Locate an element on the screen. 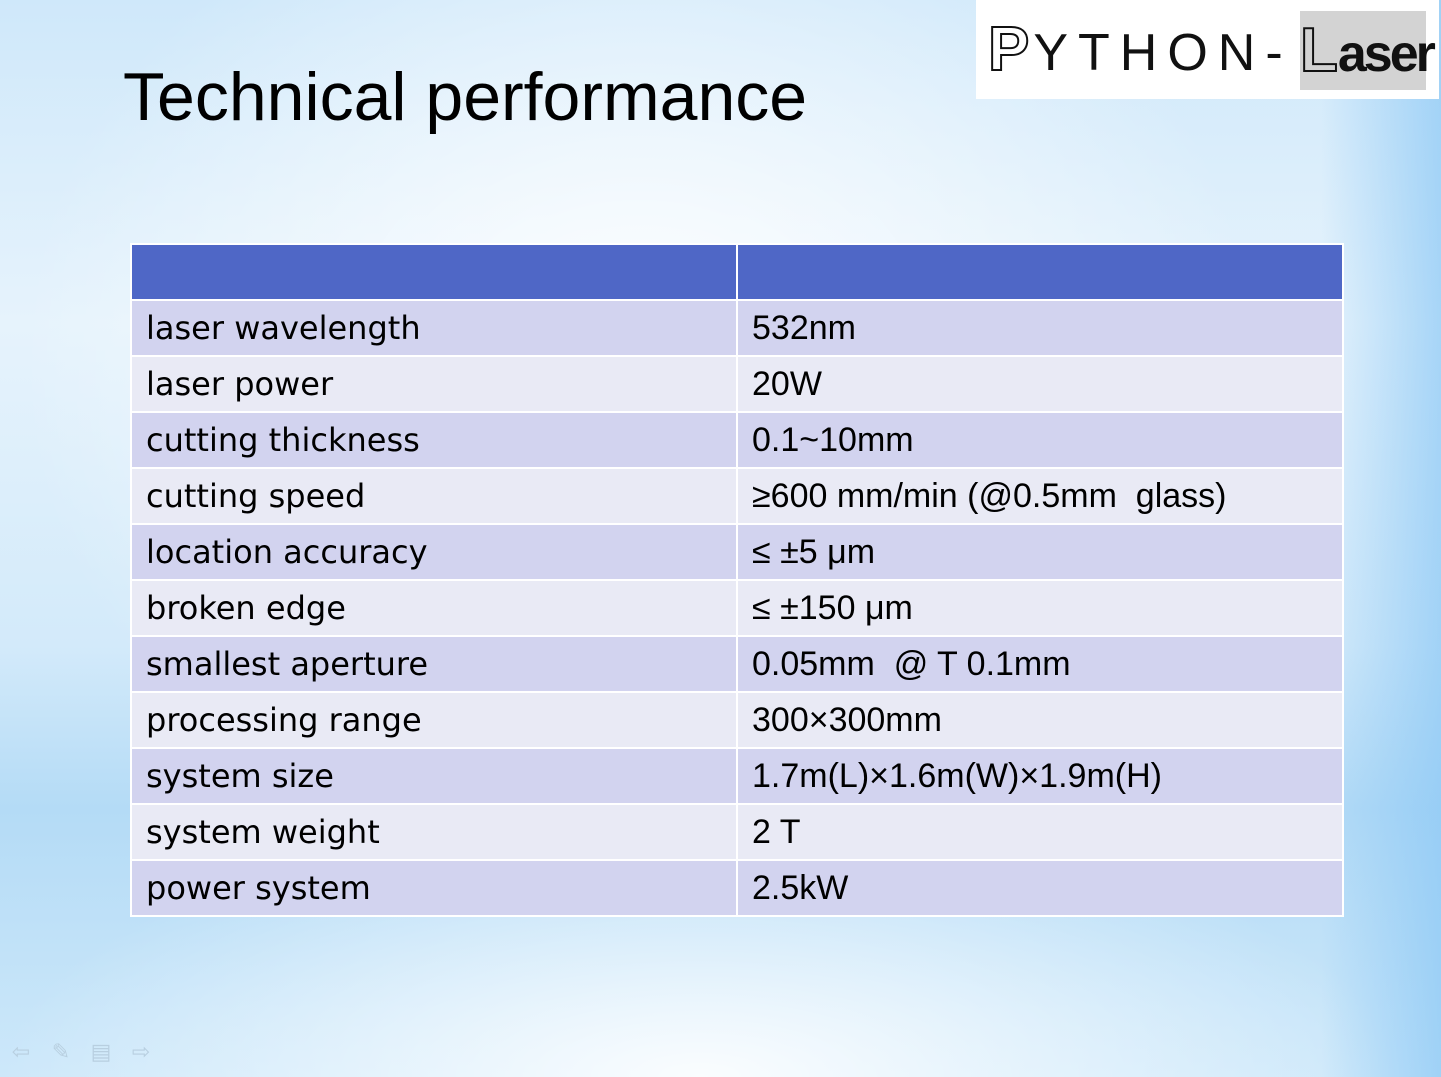 The height and width of the screenshot is (1077, 1441). parameter-cell: laser wavelength is located at coordinates (434, 328).